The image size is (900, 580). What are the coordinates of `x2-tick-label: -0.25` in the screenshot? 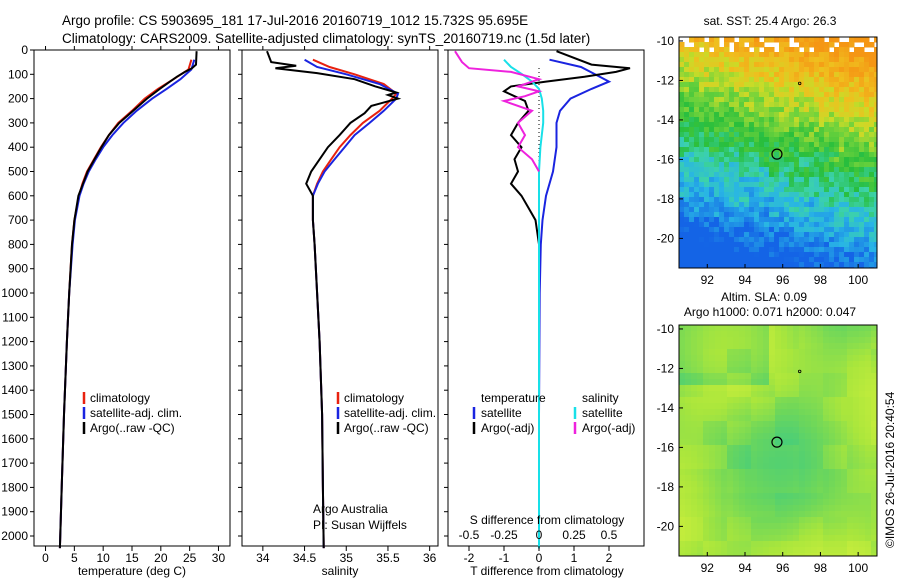 It's located at (504, 535).